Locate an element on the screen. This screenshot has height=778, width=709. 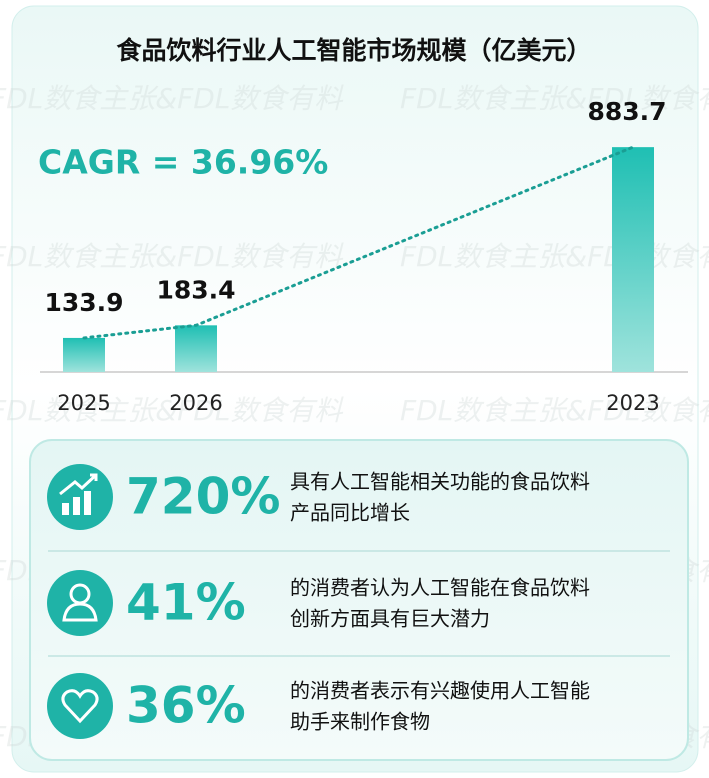
stat-text: 的消费者认为人工智能在食品饮料 is located at coordinates (440, 588).